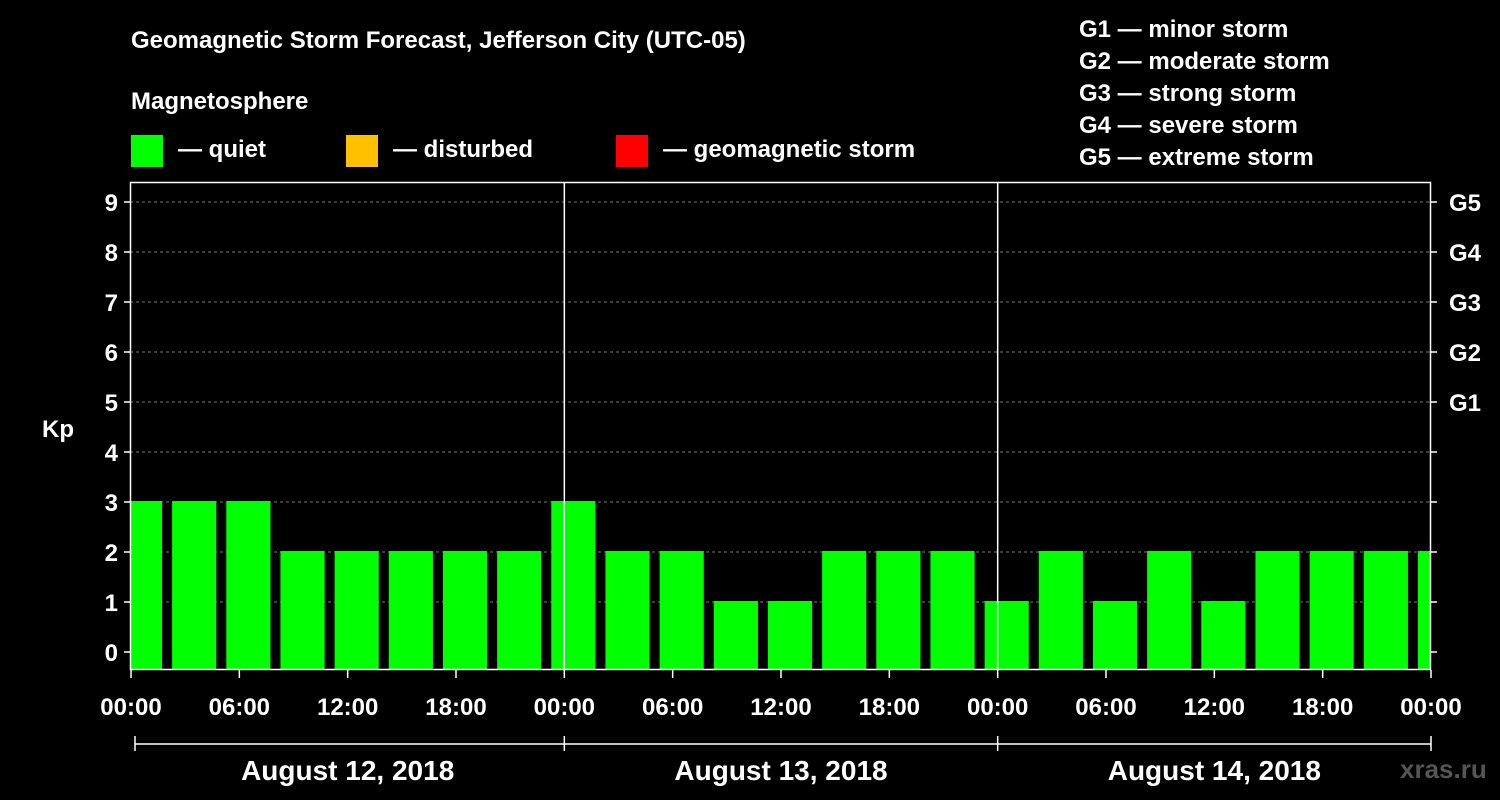 The height and width of the screenshot is (800, 1500). I want to click on x-tick-label-7: 18:00, so click(889, 707).